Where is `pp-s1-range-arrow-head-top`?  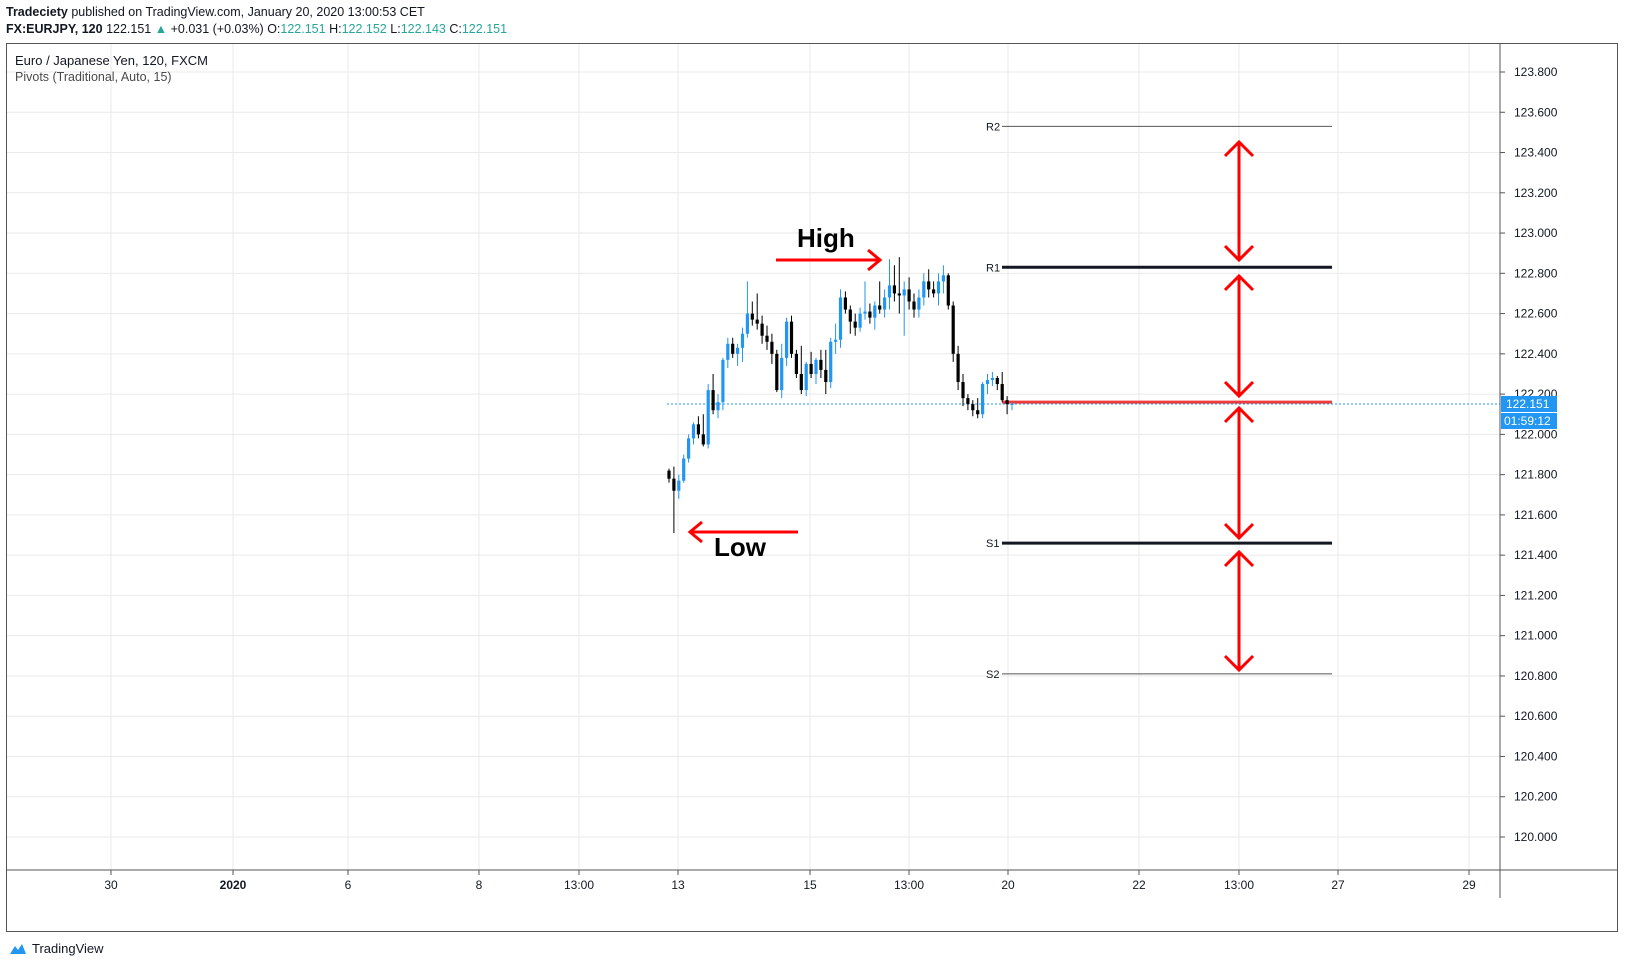
pp-s1-range-arrow-head-top is located at coordinates (1239, 414).